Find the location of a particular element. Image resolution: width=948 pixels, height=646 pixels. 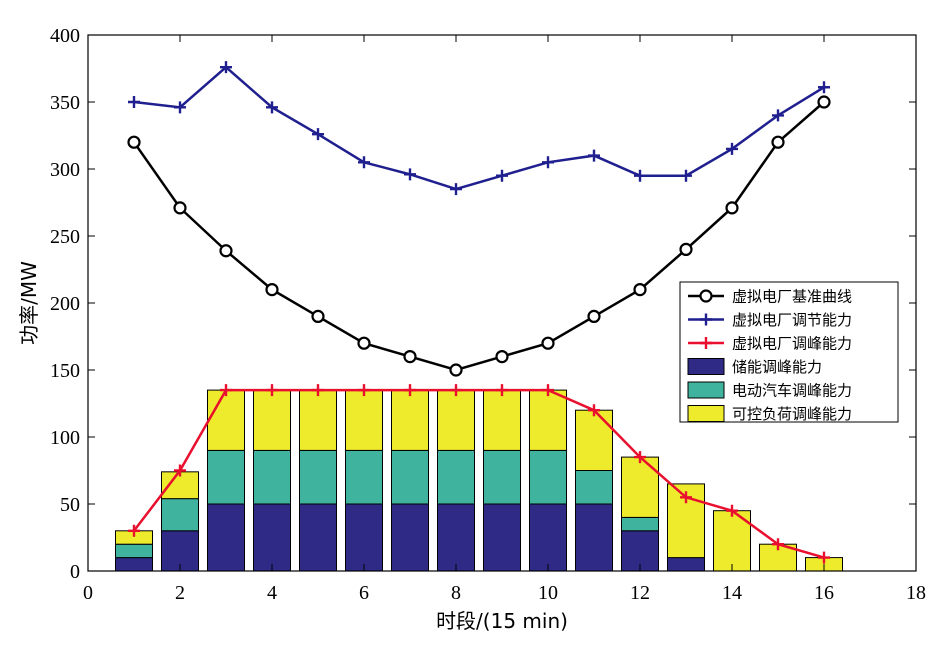

x-axis-title: 时段/(15 min) is located at coordinates (502, 621).